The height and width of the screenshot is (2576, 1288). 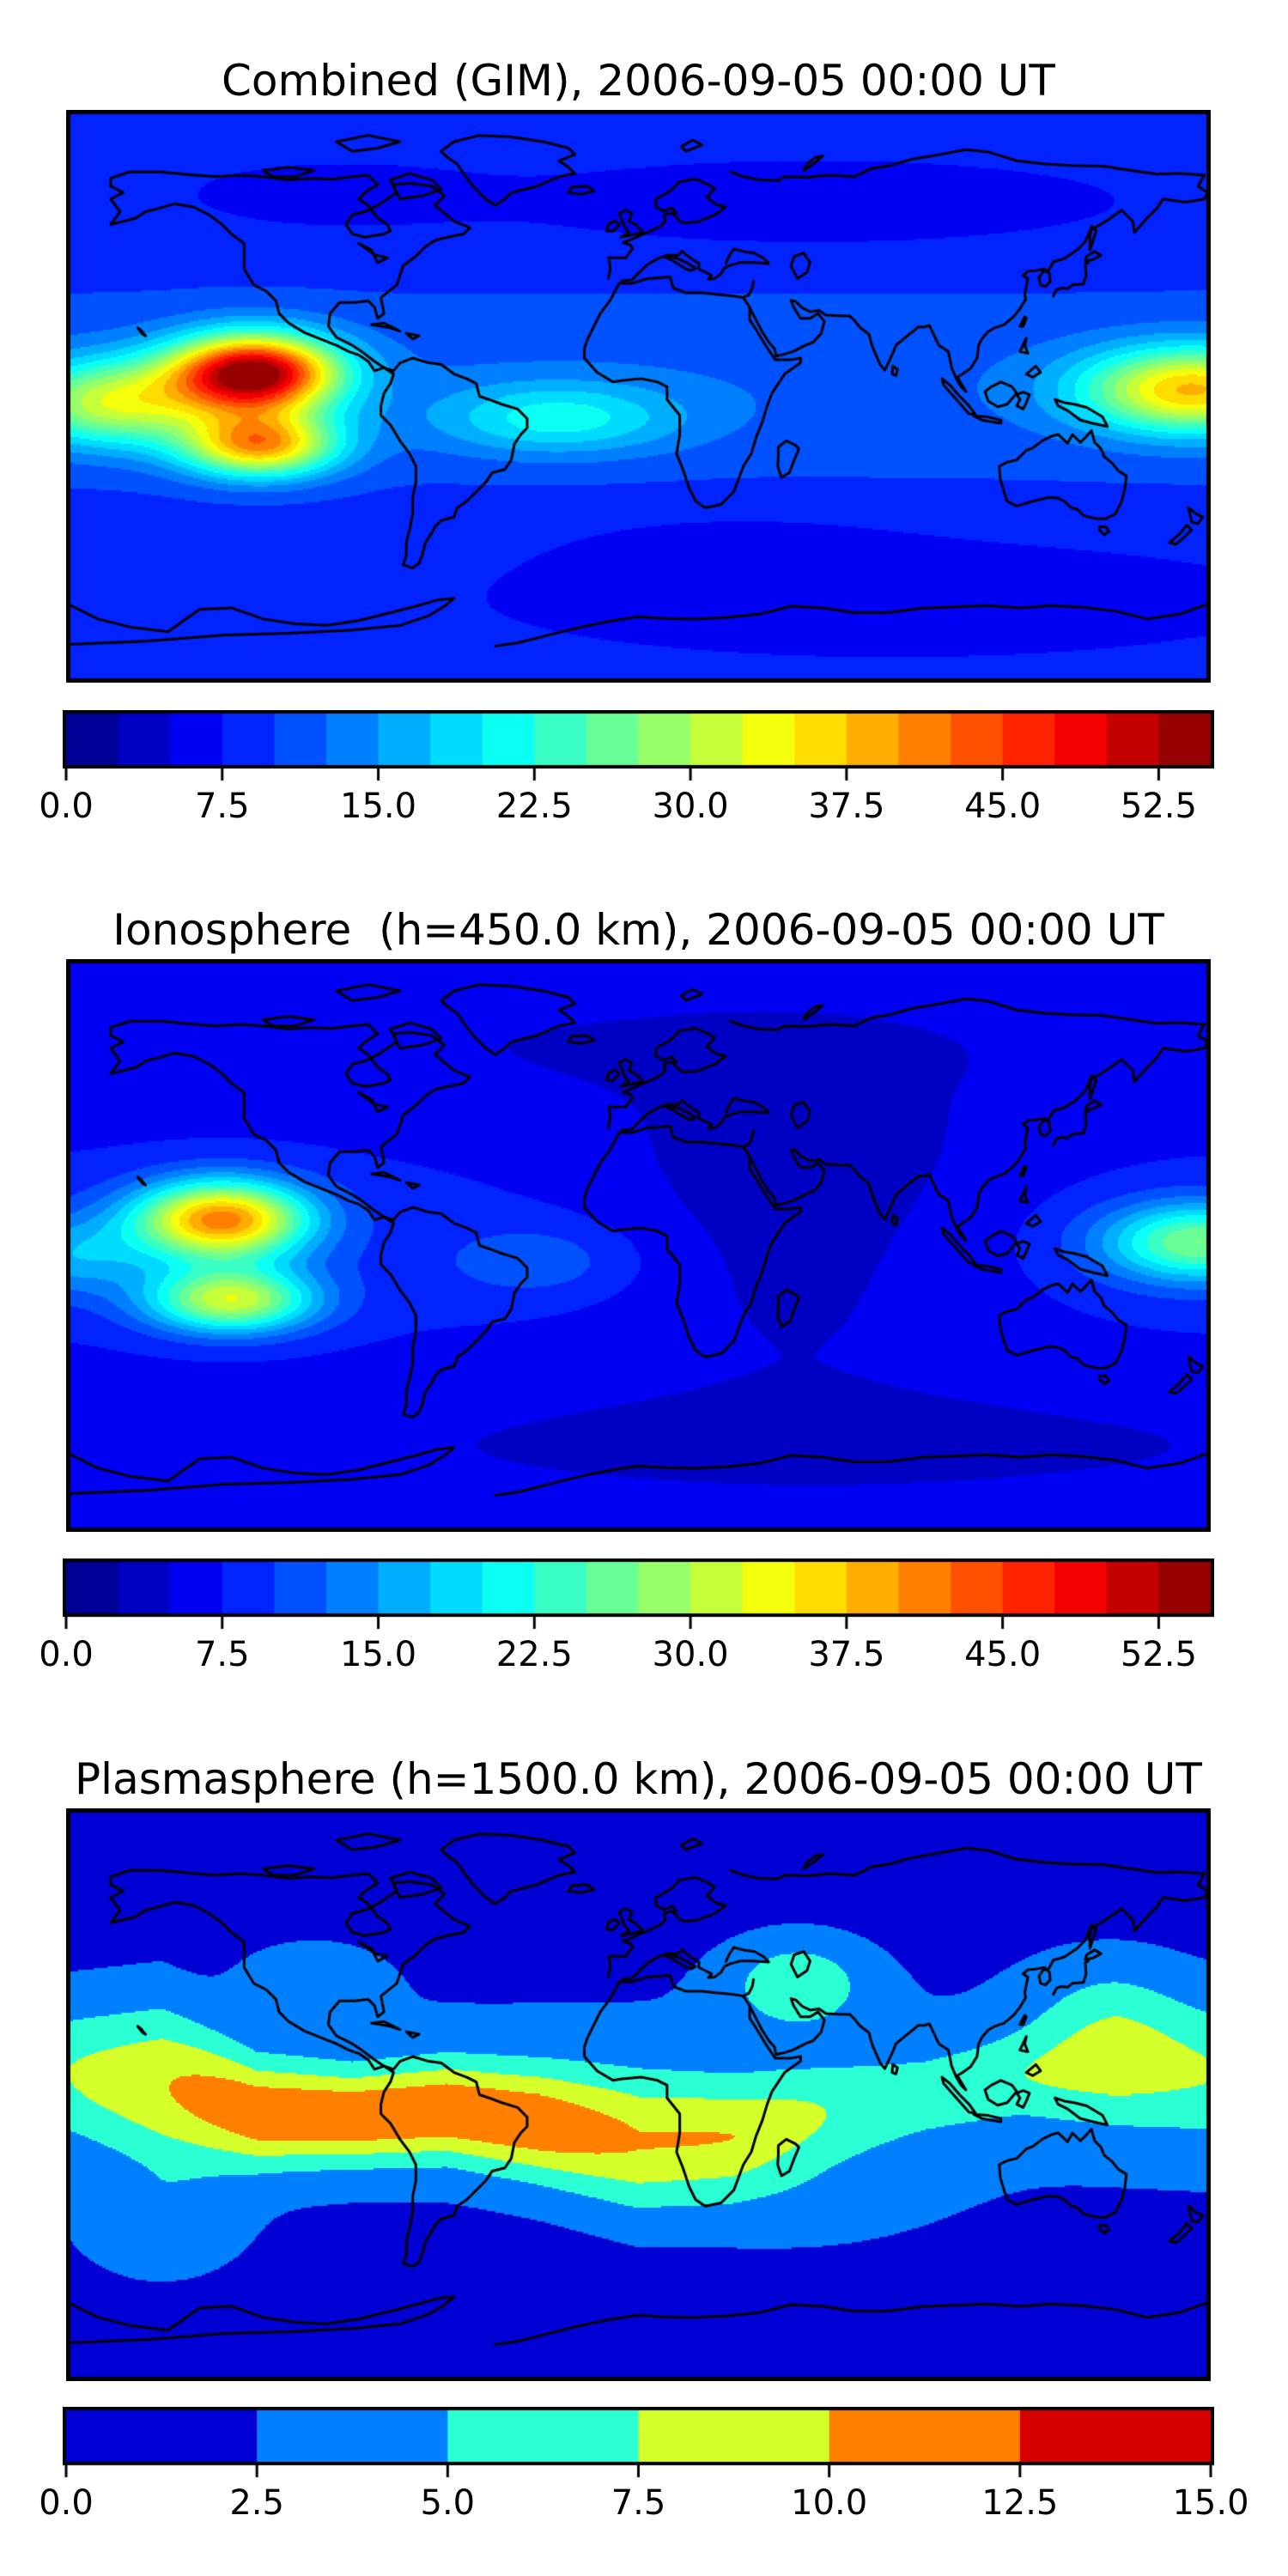 What do you see at coordinates (638, 81) in the screenshot?
I see `panel-title-combined: Combined (GIM), 2006-09-05 00:00 UT` at bounding box center [638, 81].